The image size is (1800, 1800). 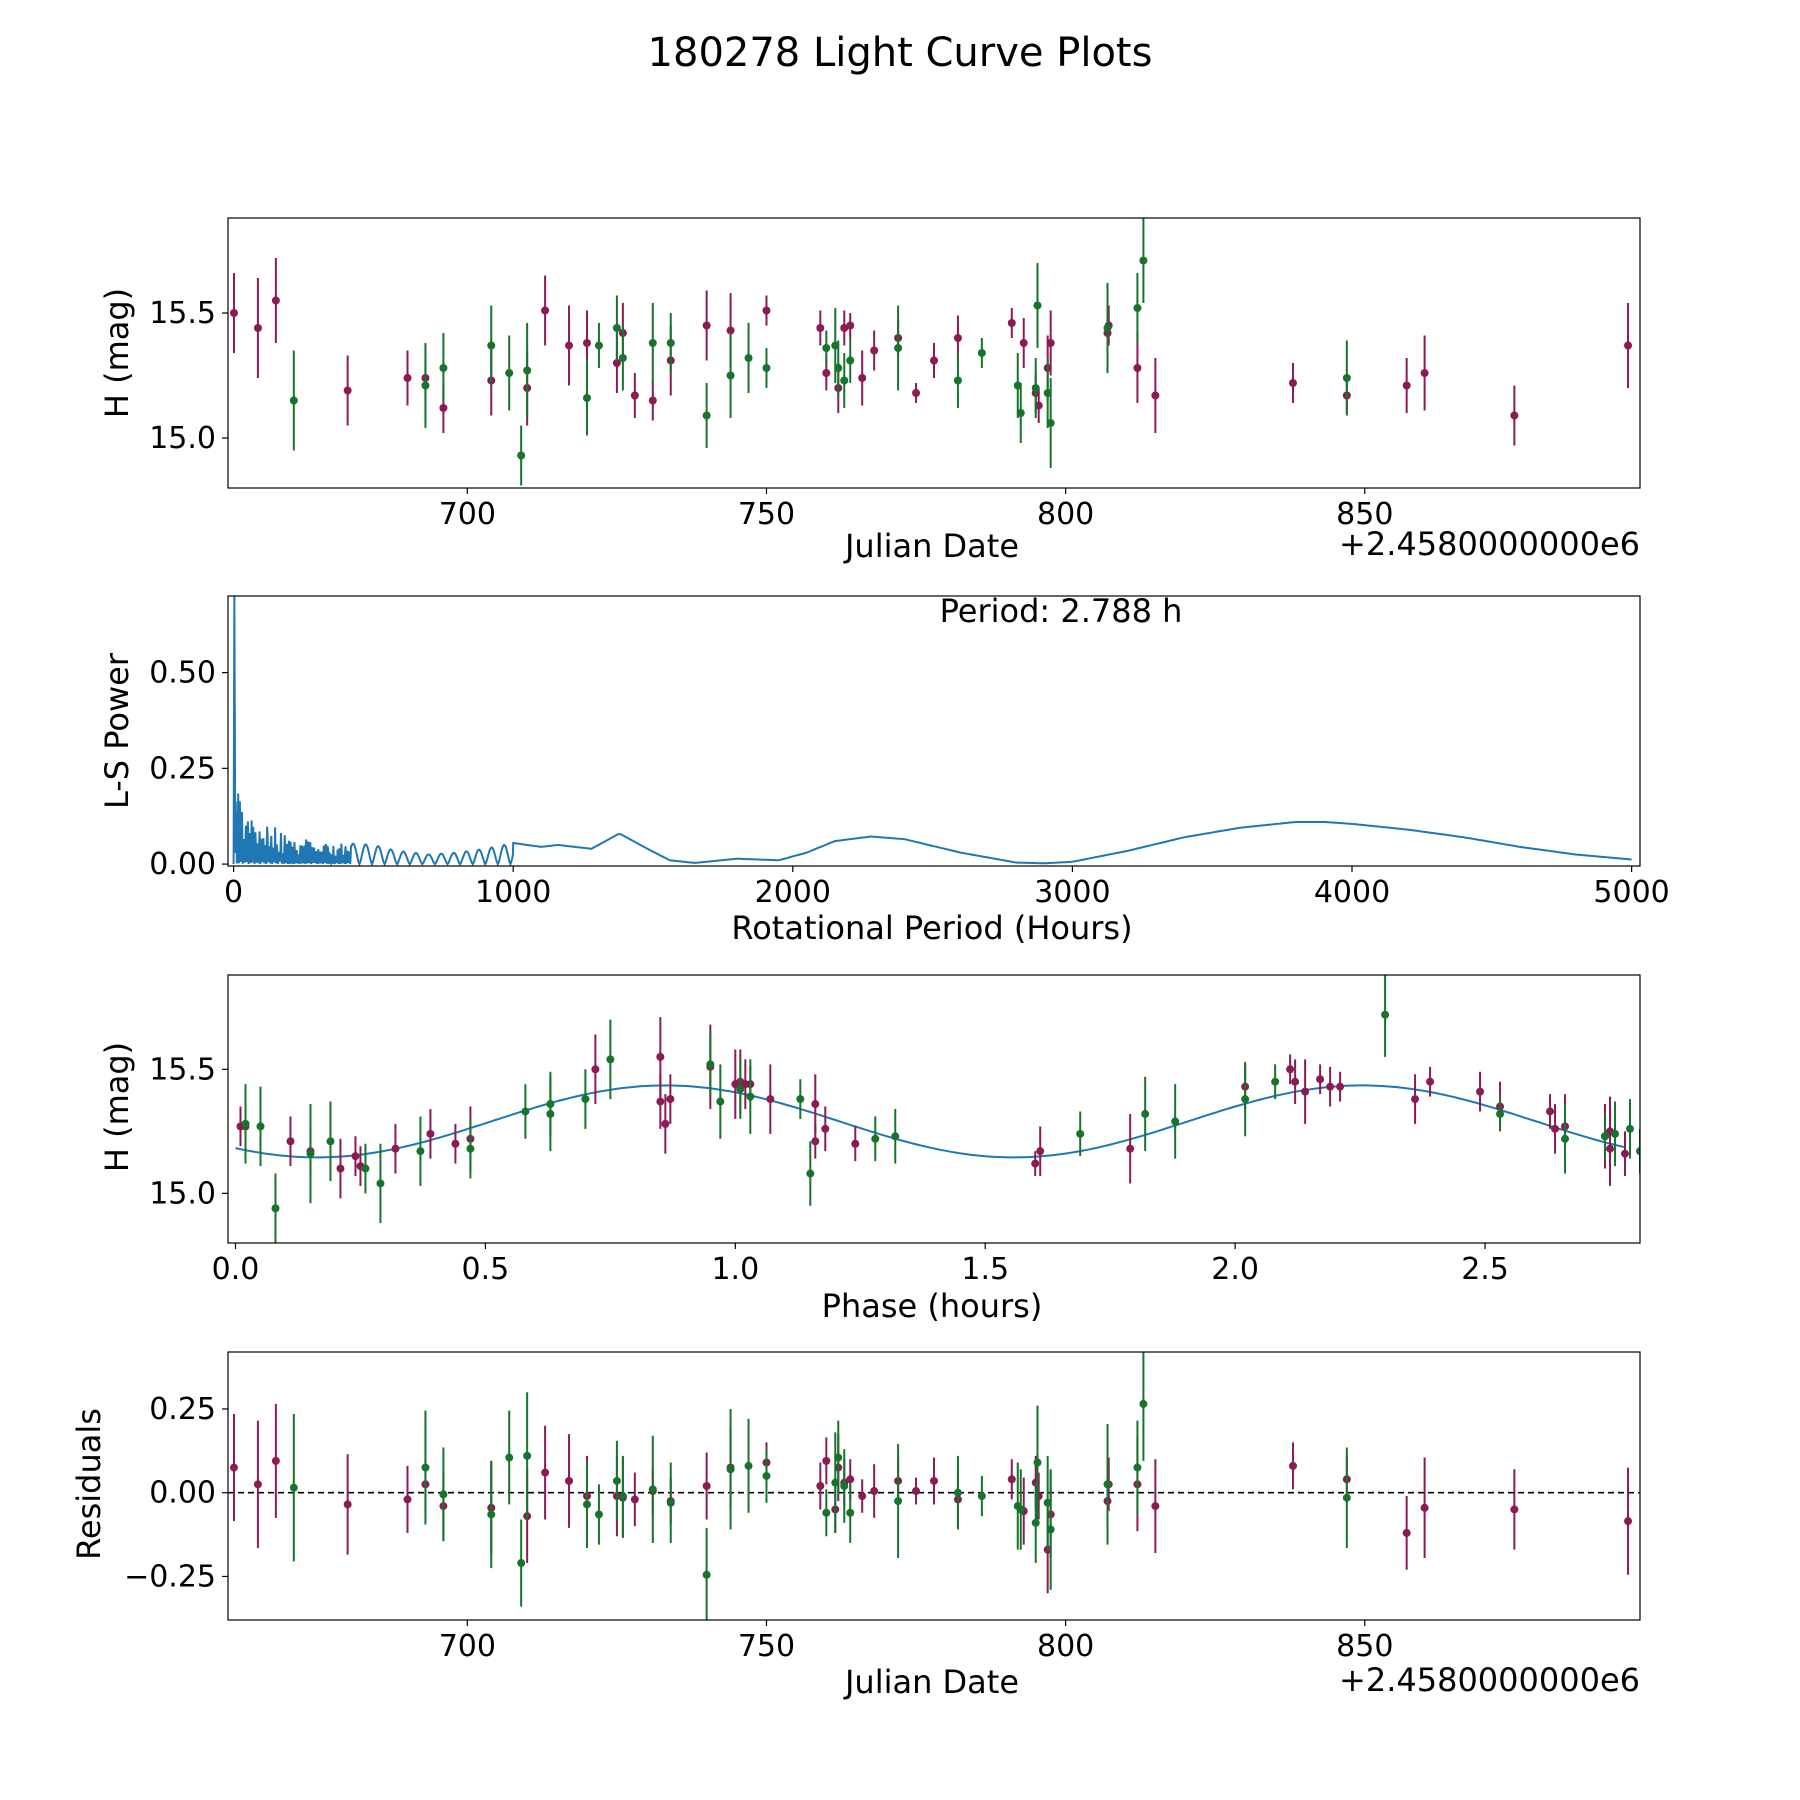 I want to click on x-tick-label: 700, so click(x=467, y=514).